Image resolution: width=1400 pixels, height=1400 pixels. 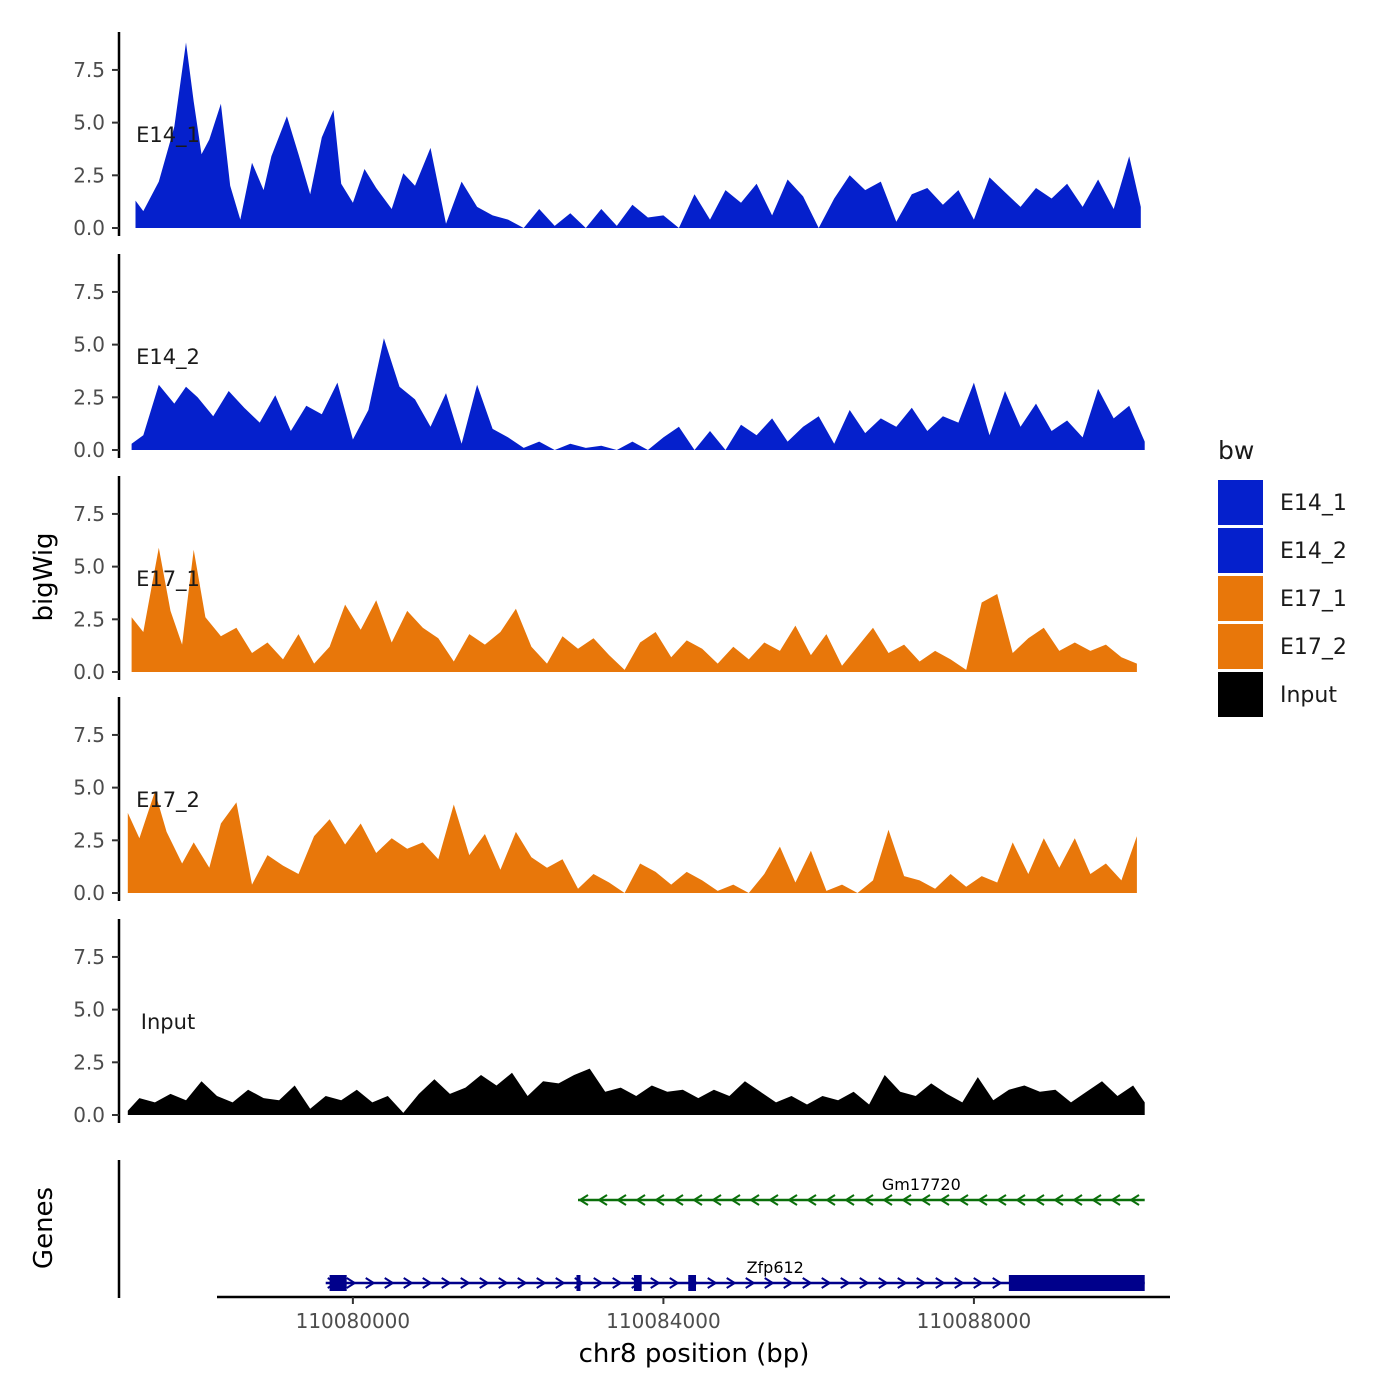 I want to click on legend-label: E14_2, so click(x=1313, y=551).